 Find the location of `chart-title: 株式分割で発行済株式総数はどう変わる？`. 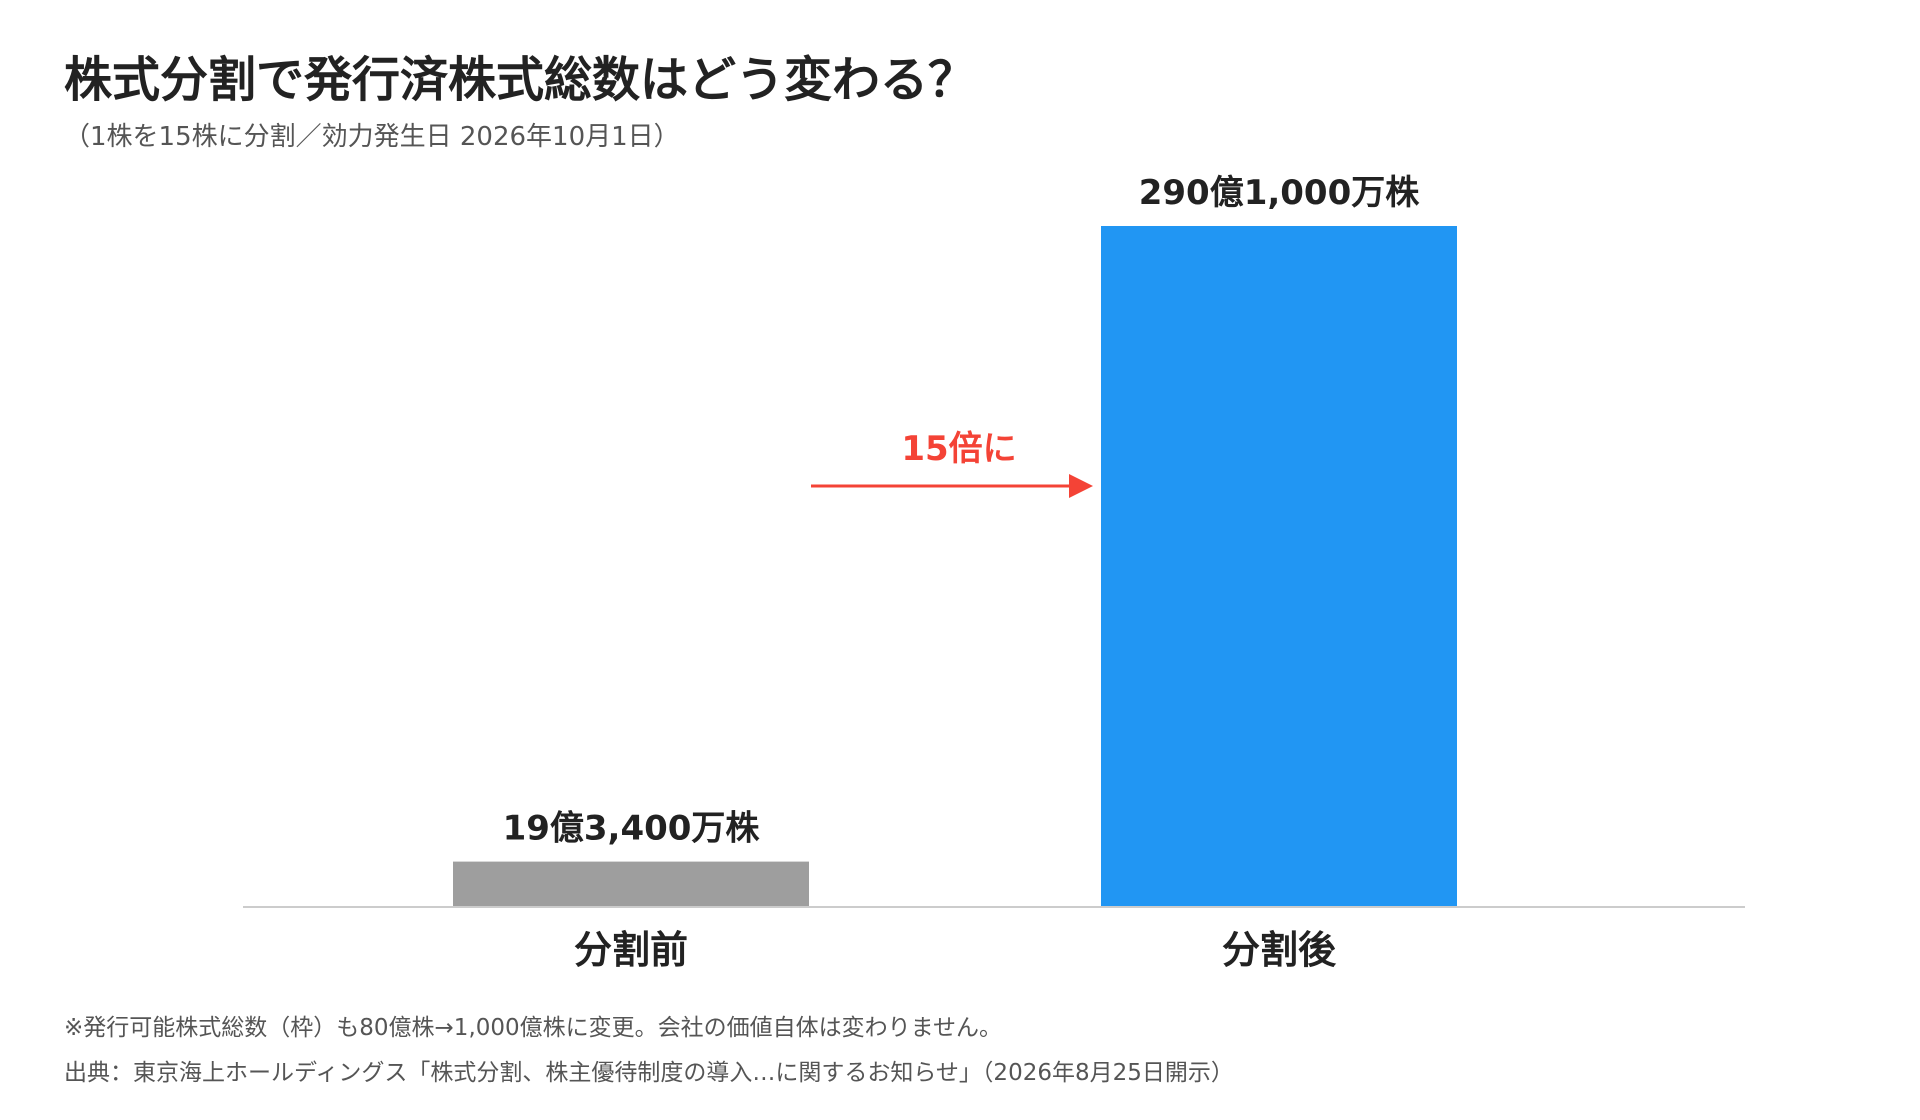

chart-title: 株式分割で発行済株式総数はどう変わる？ is located at coordinates (520, 80).